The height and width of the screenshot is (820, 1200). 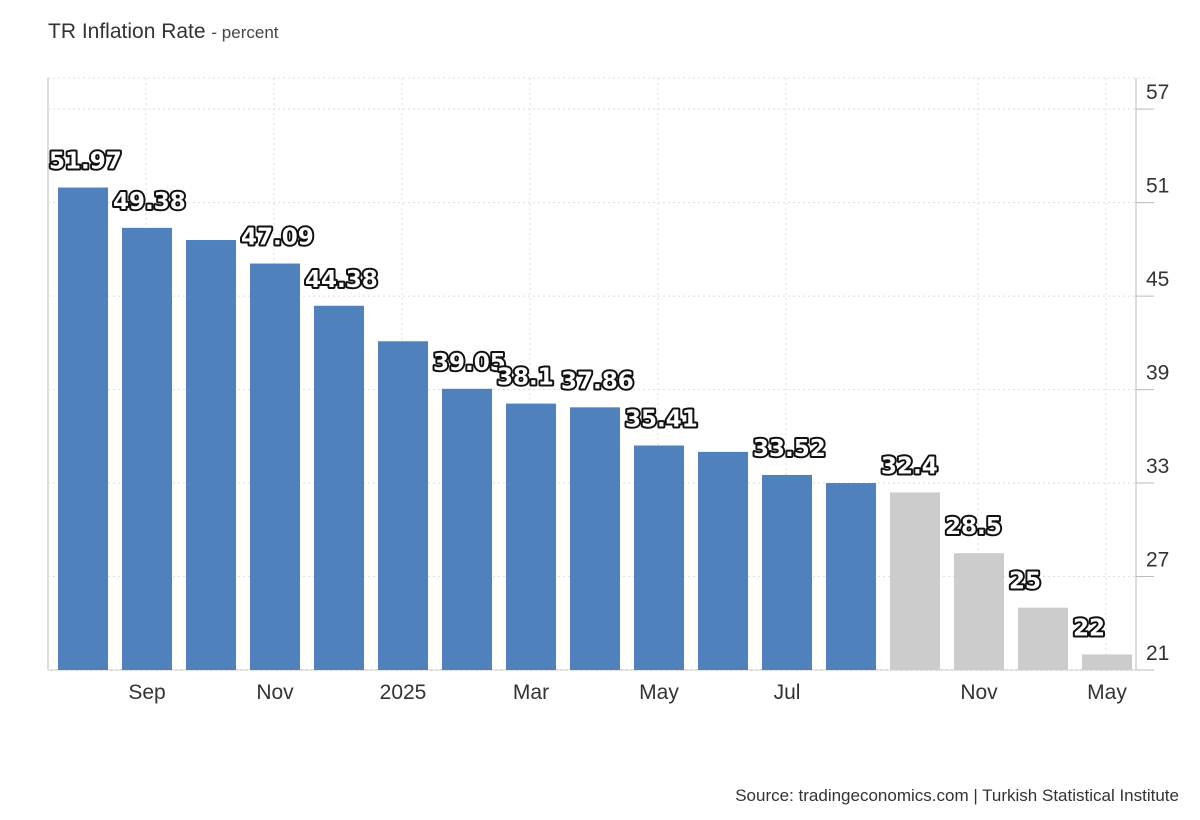 What do you see at coordinates (341, 280) in the screenshot?
I see `data-label: 44.38` at bounding box center [341, 280].